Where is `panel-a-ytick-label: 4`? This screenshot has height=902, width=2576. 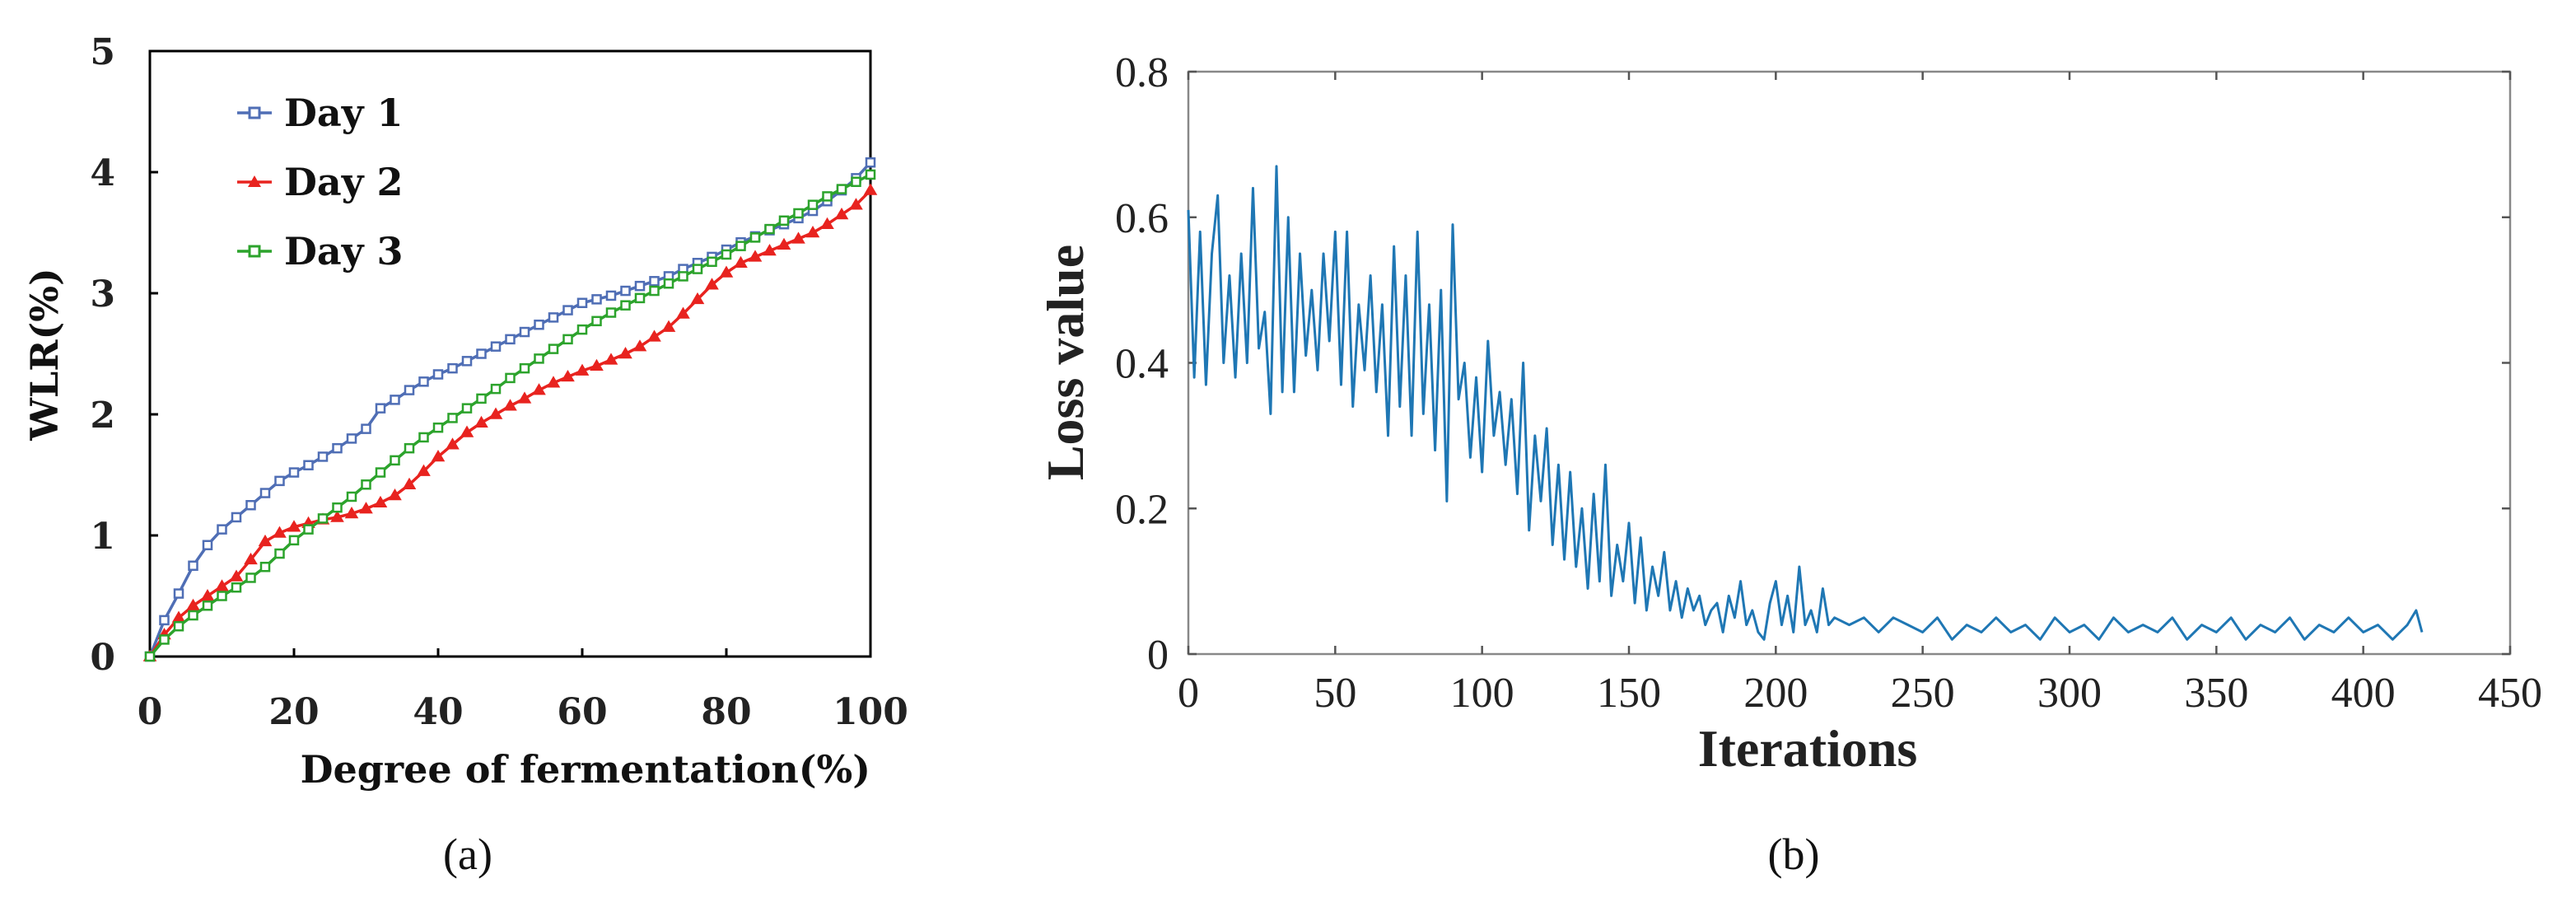
panel-a-ytick-label: 4 is located at coordinates (102, 173).